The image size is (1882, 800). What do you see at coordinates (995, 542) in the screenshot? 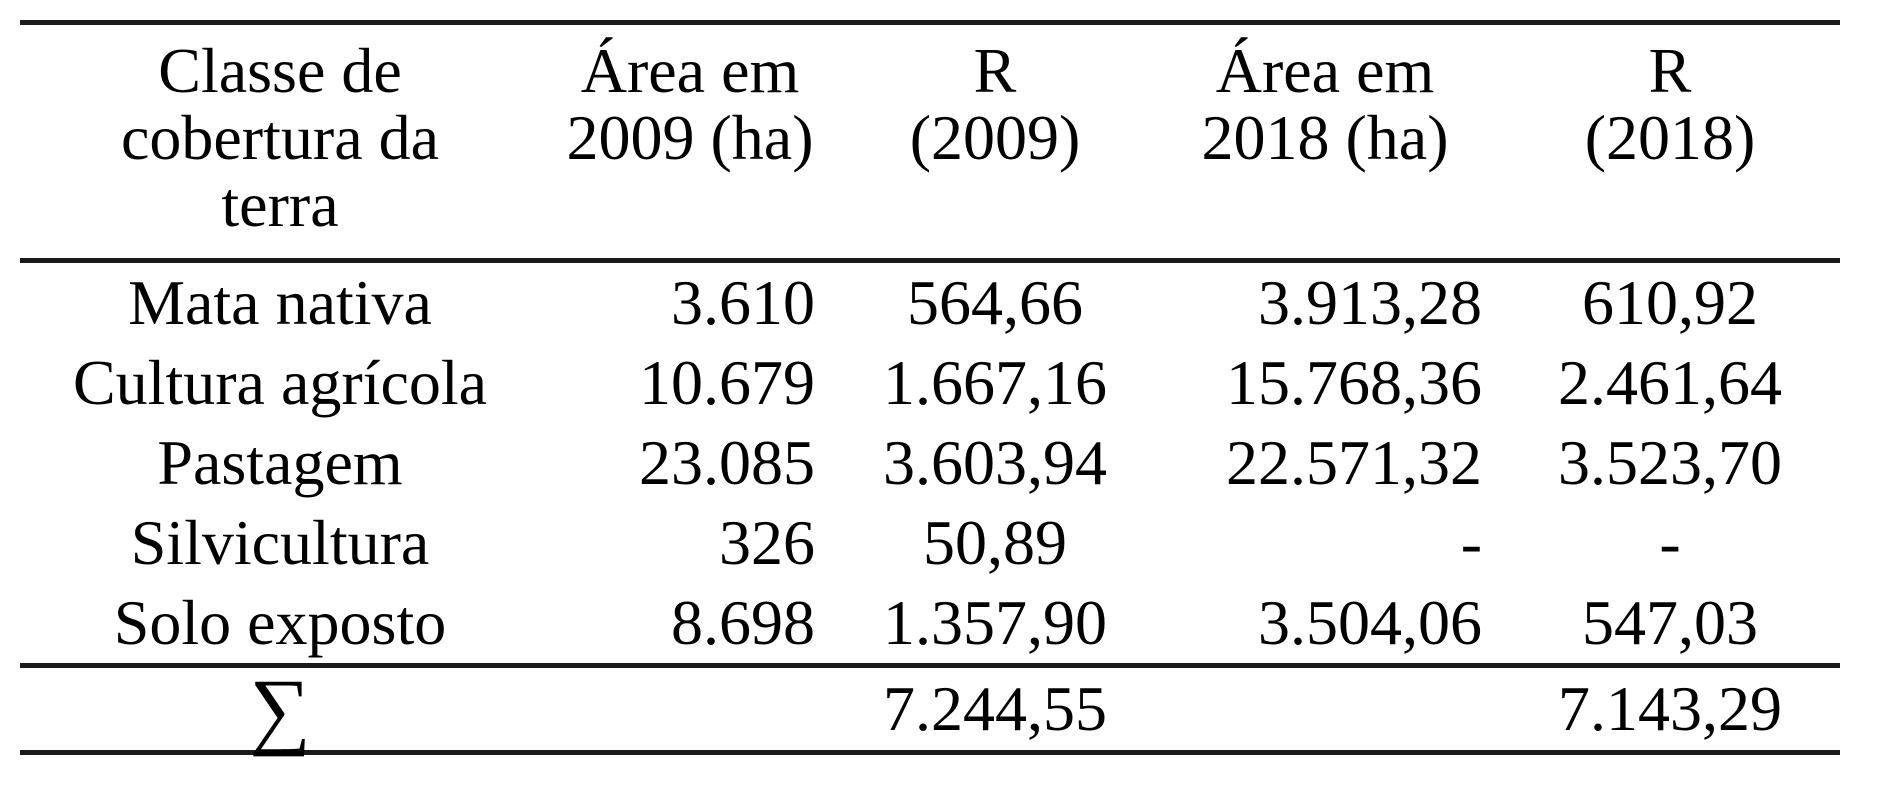
I see `cell-r-2009: 50,89` at bounding box center [995, 542].